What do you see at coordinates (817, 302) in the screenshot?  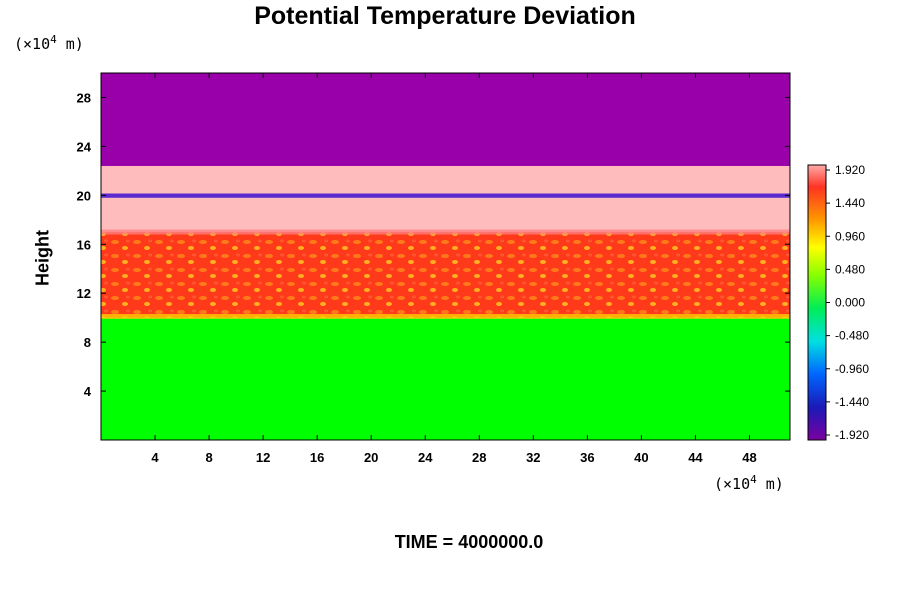 I see `colorbar-gradient` at bounding box center [817, 302].